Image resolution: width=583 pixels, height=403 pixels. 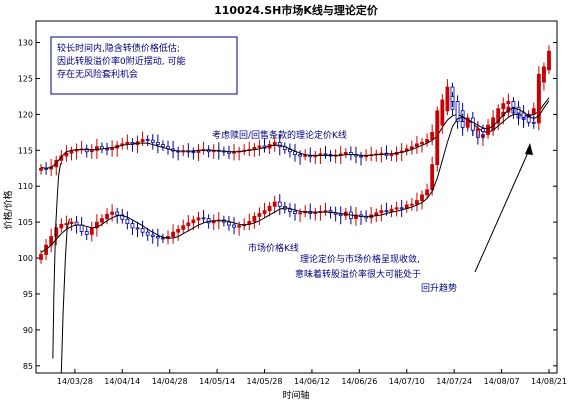 What do you see at coordinates (503, 208) in the screenshot?
I see `convergence-arrow` at bounding box center [503, 208].